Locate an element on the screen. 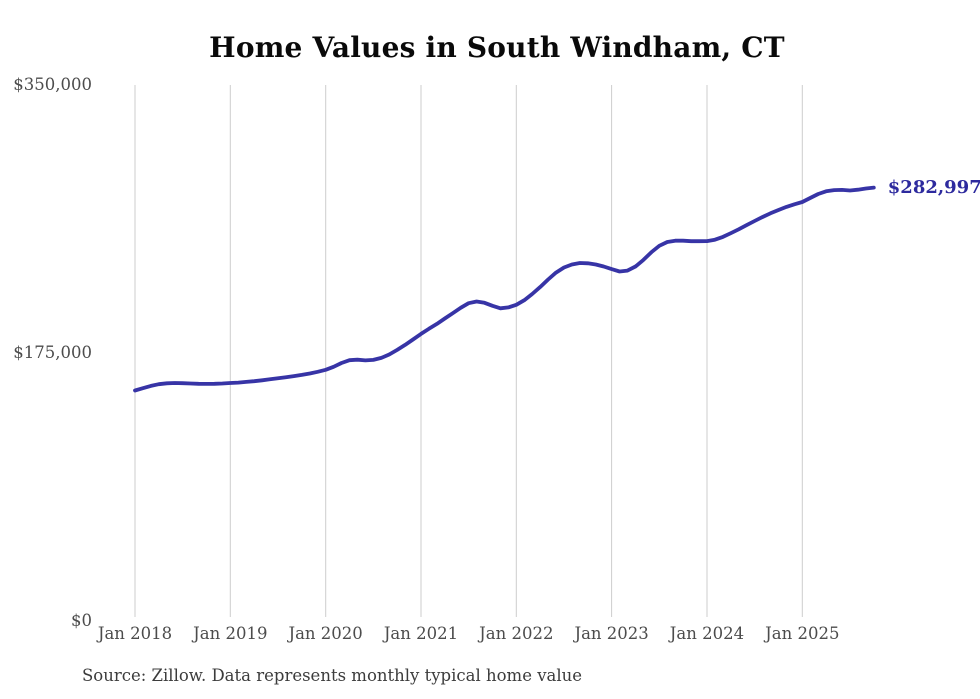  x-tick-label: Jan 2020 is located at coordinates (325, 633).